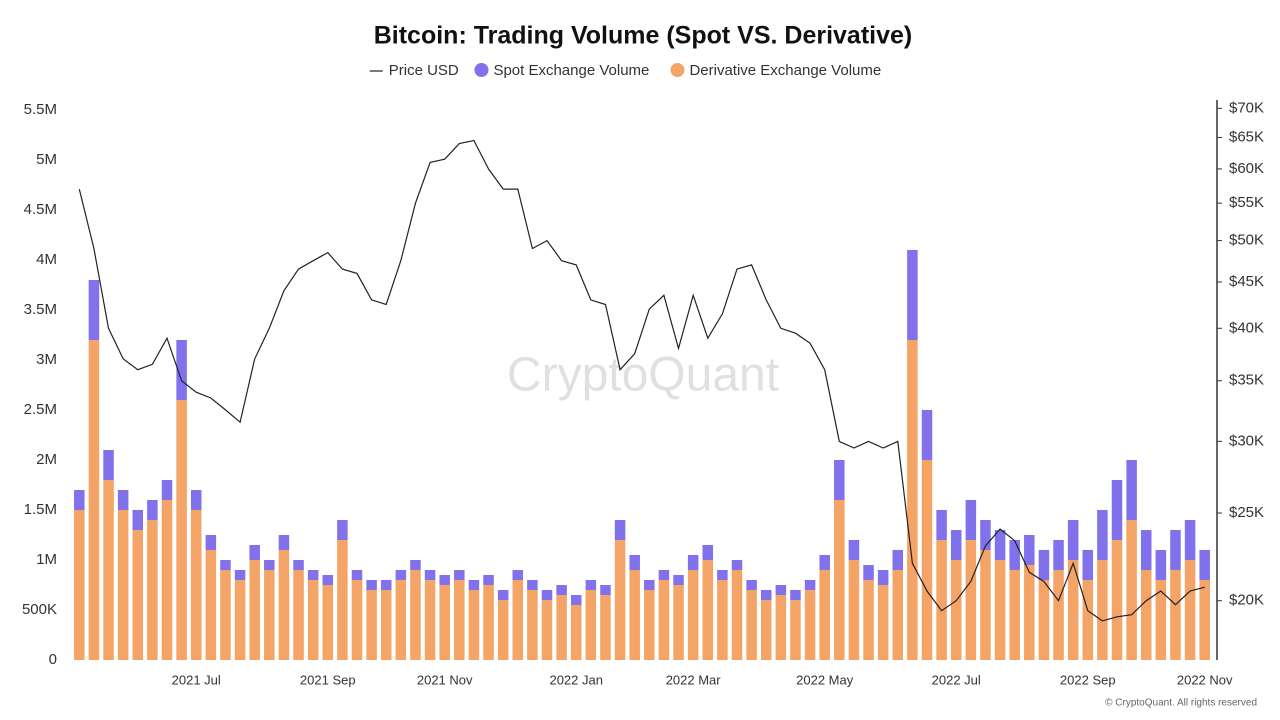  Describe the element at coordinates (1246, 107) in the screenshot. I see `y2-tick-label: $70K` at that location.